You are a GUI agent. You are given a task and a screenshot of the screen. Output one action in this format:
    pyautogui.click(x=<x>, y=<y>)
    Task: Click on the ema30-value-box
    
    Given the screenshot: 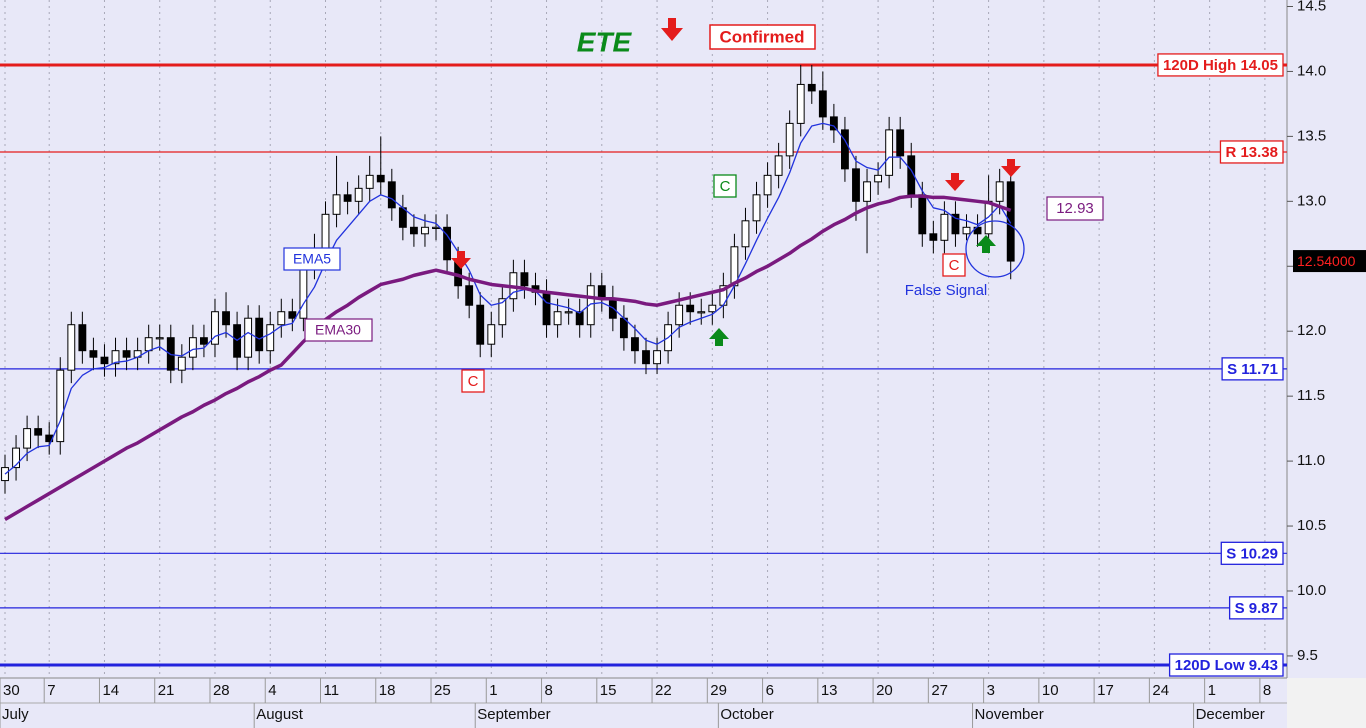 What is the action you would take?
    pyautogui.click(x=1075, y=208)
    